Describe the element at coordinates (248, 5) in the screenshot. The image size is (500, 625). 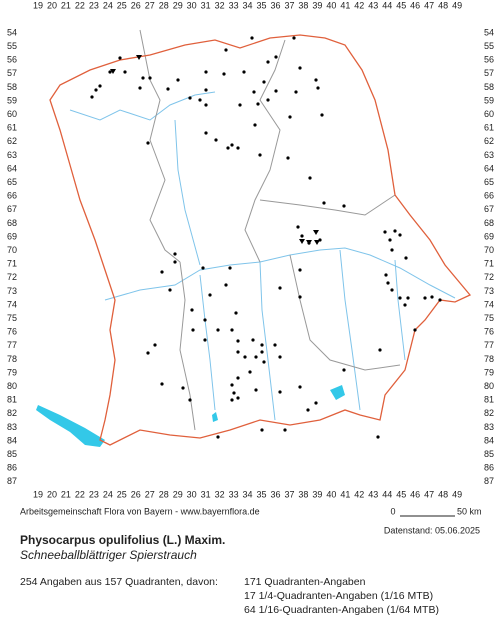
I see `x-label: 34` at that location.